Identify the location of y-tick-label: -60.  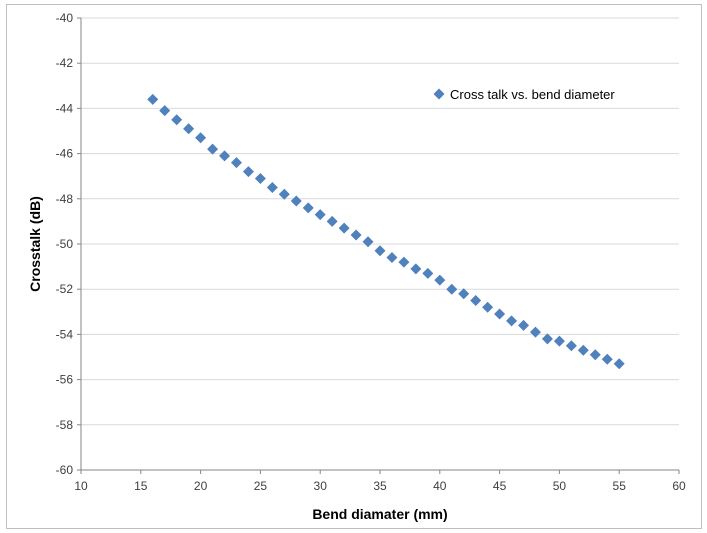
(65, 470).